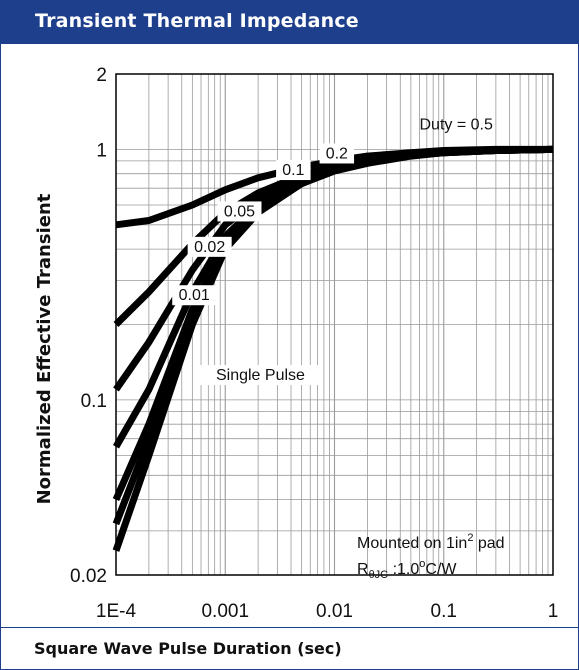  I want to click on y-tick-label: 0.1, so click(94, 401).